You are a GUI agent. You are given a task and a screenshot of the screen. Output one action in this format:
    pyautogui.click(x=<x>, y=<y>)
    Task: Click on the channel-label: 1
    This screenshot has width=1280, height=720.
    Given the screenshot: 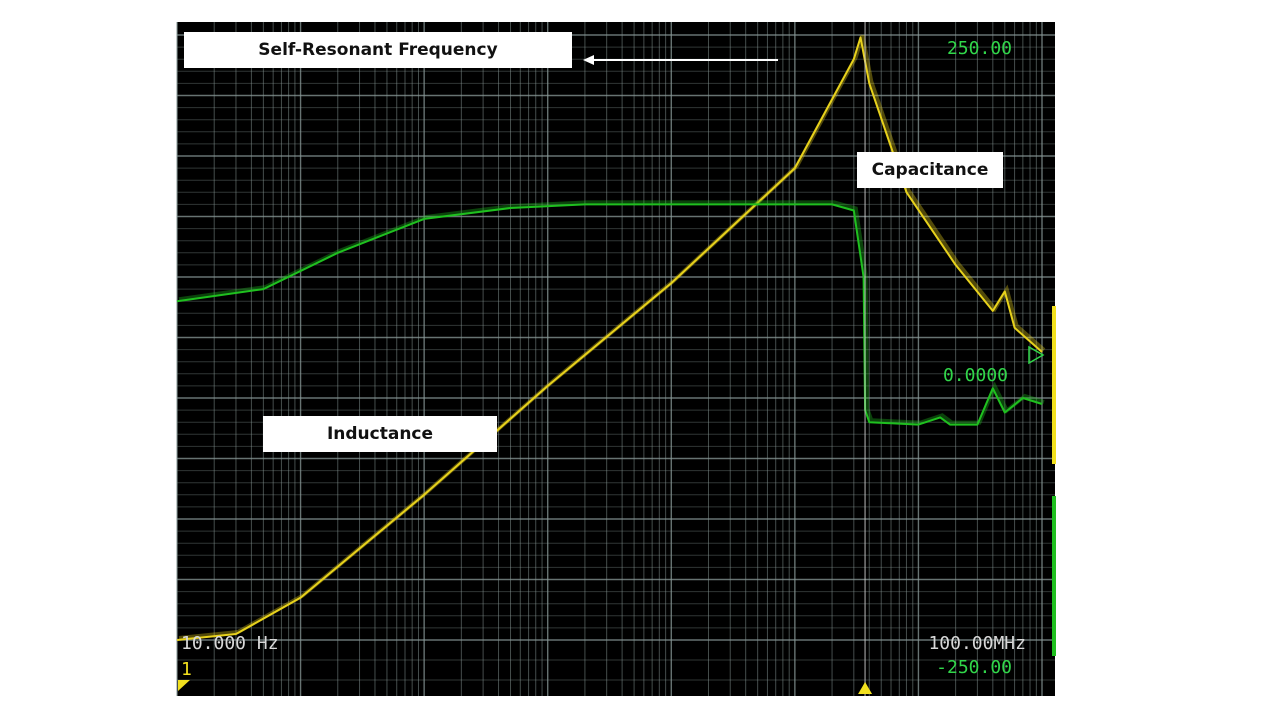 What is the action you would take?
    pyautogui.click(x=186, y=669)
    